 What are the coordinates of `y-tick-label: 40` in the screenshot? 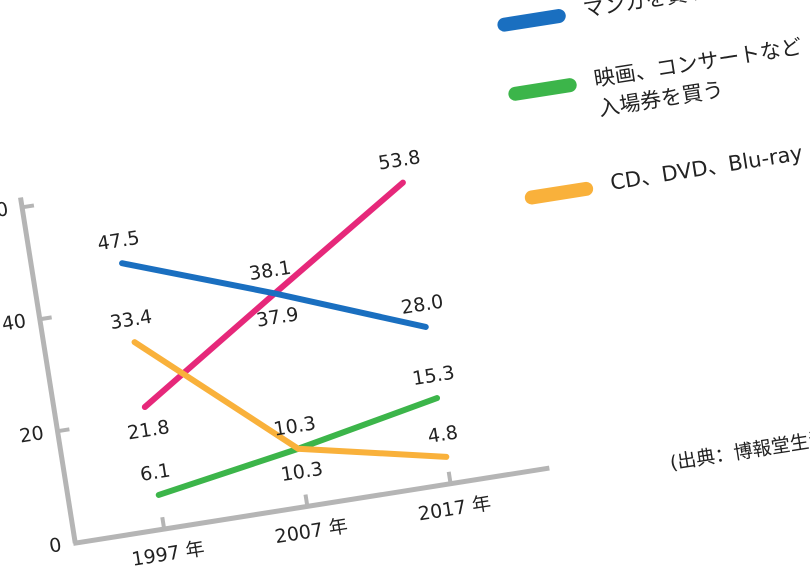 It's located at (13, 323).